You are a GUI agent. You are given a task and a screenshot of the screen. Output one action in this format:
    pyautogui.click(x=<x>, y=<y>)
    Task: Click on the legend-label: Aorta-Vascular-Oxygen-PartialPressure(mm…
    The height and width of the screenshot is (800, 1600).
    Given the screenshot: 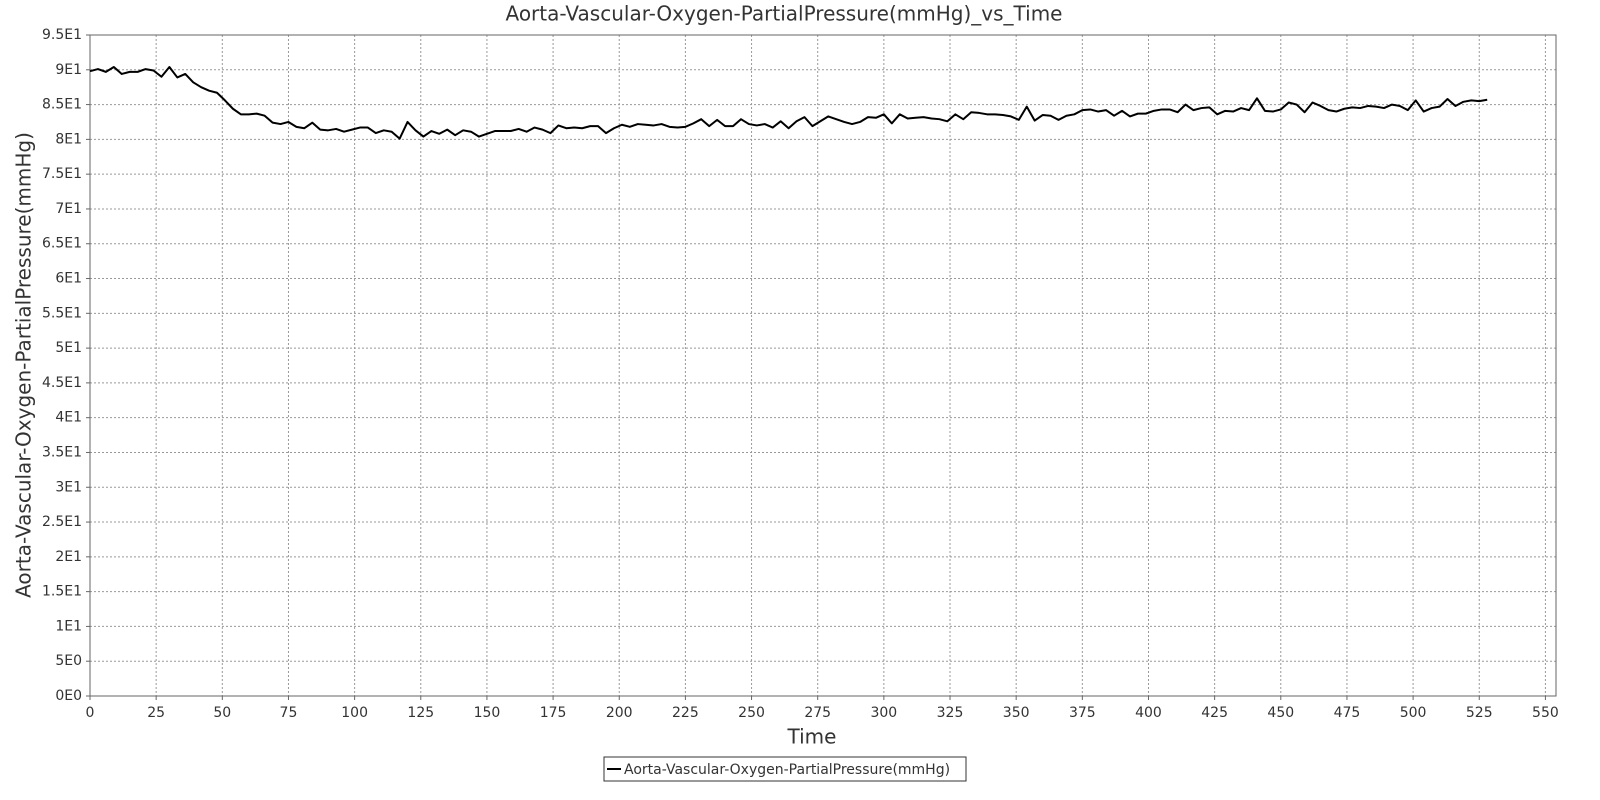 What is the action you would take?
    pyautogui.click(x=787, y=770)
    